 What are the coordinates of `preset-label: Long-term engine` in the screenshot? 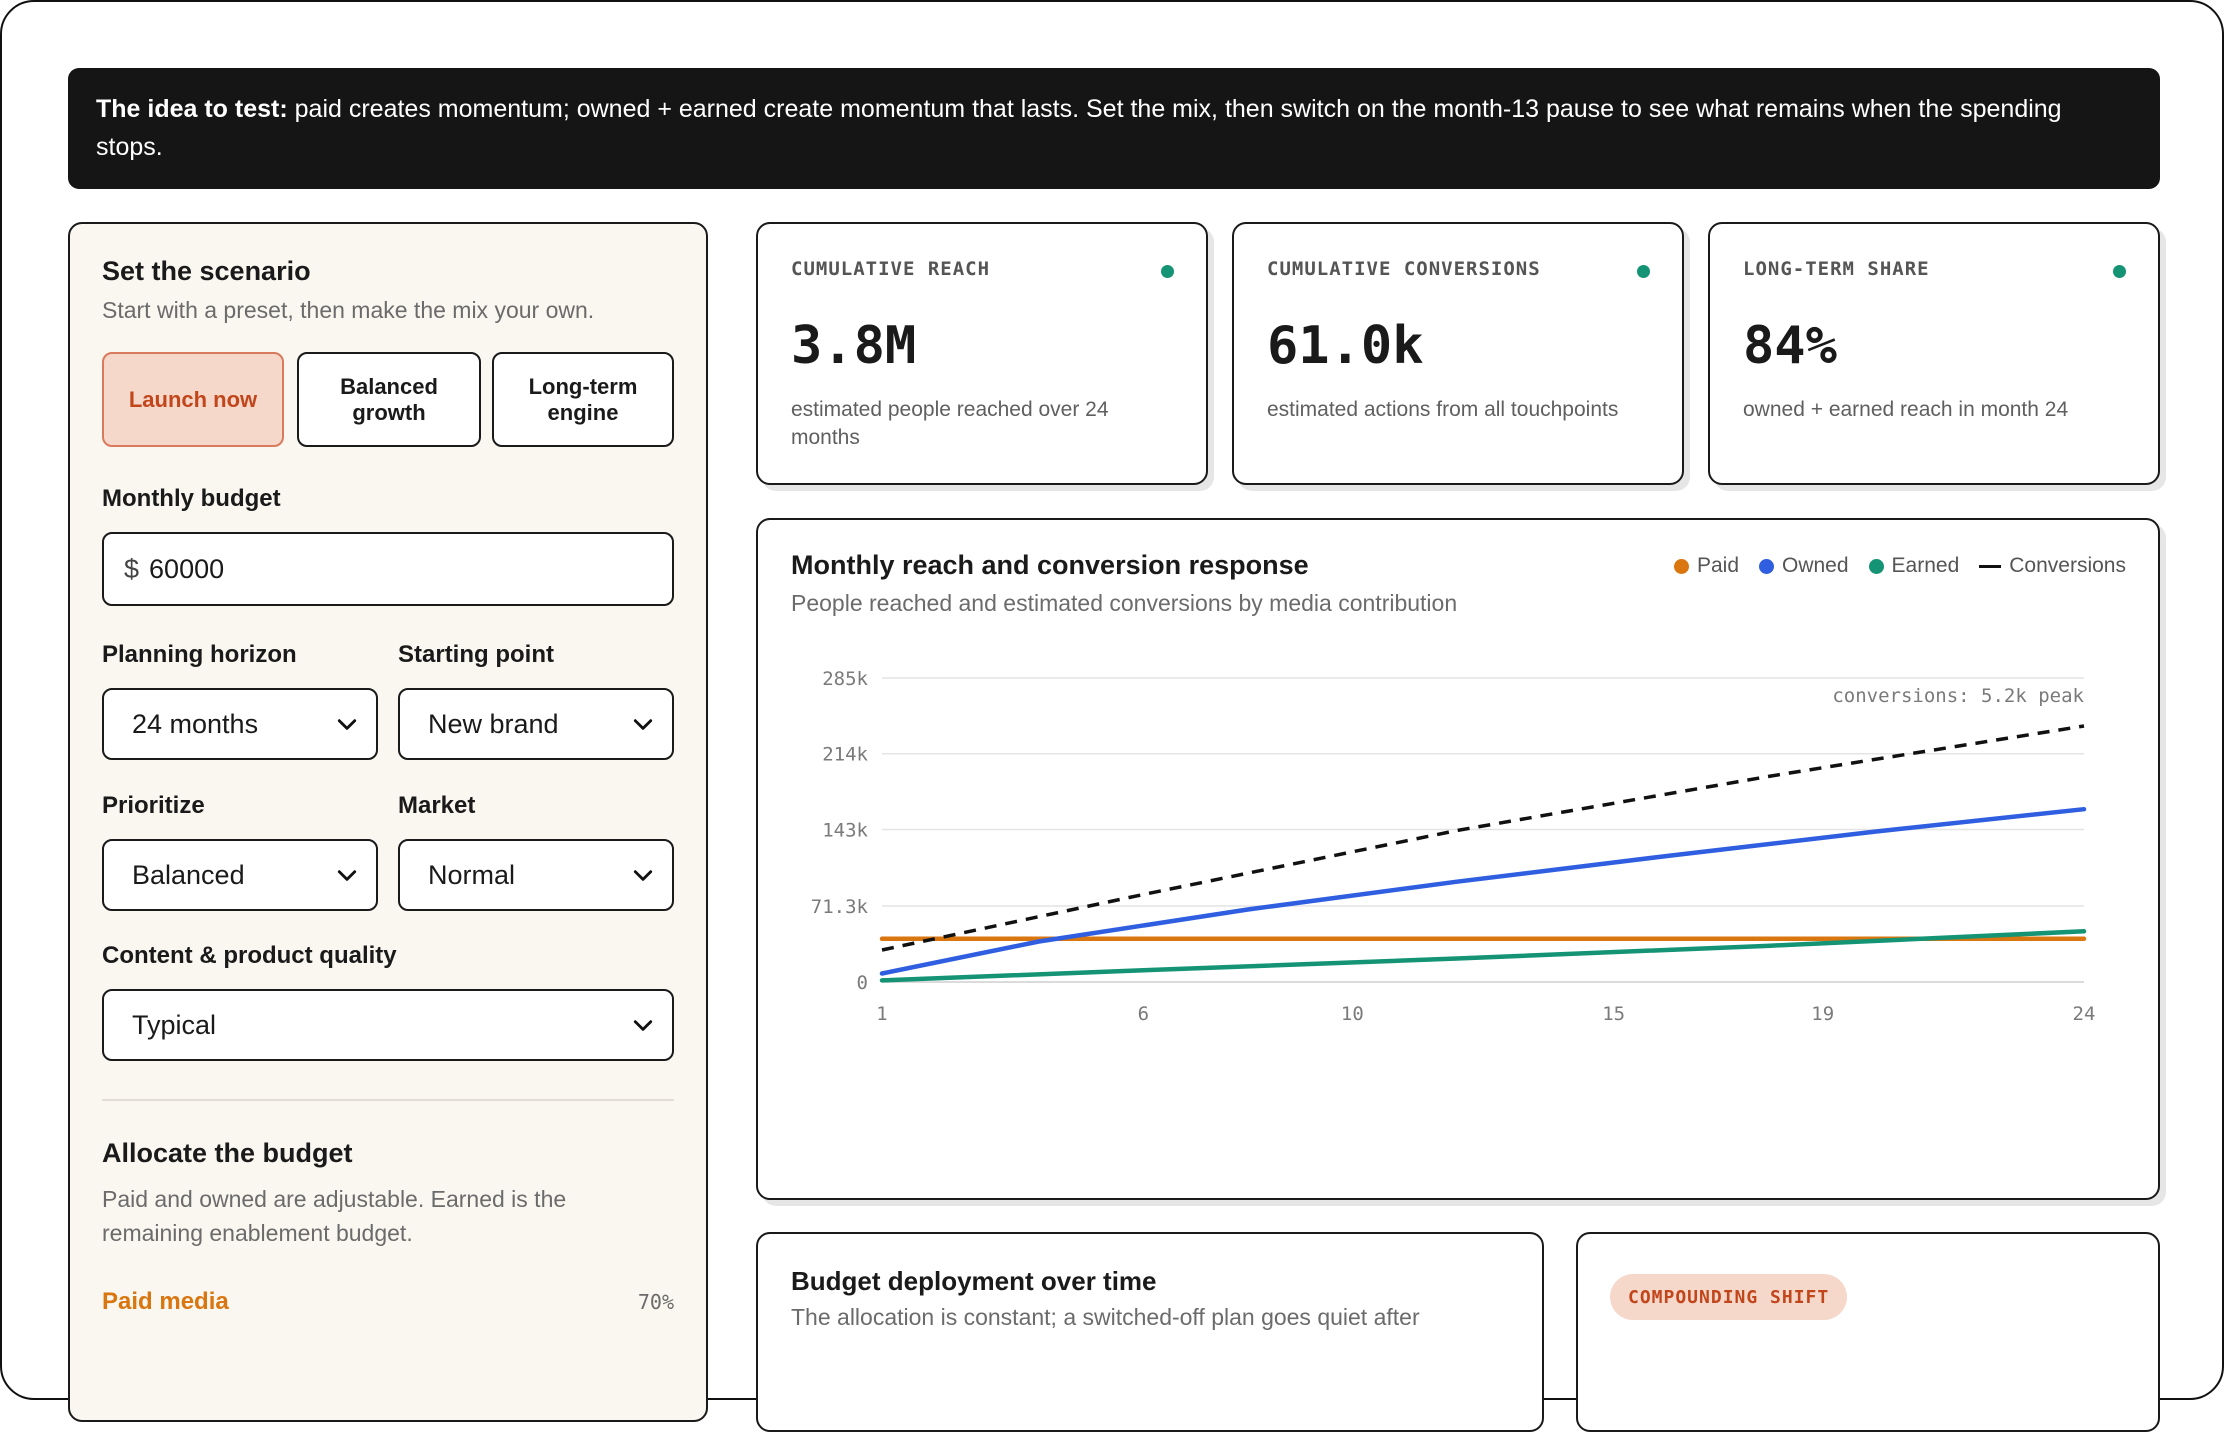 It's located at (583, 399).